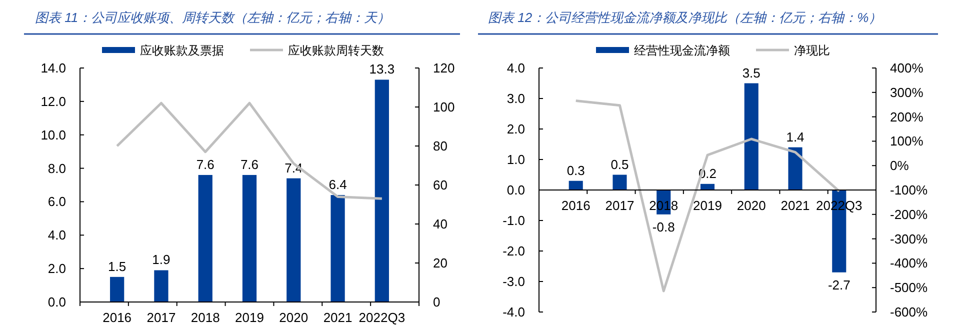  I want to click on y-tick-label: 1.0, so click(515, 159).